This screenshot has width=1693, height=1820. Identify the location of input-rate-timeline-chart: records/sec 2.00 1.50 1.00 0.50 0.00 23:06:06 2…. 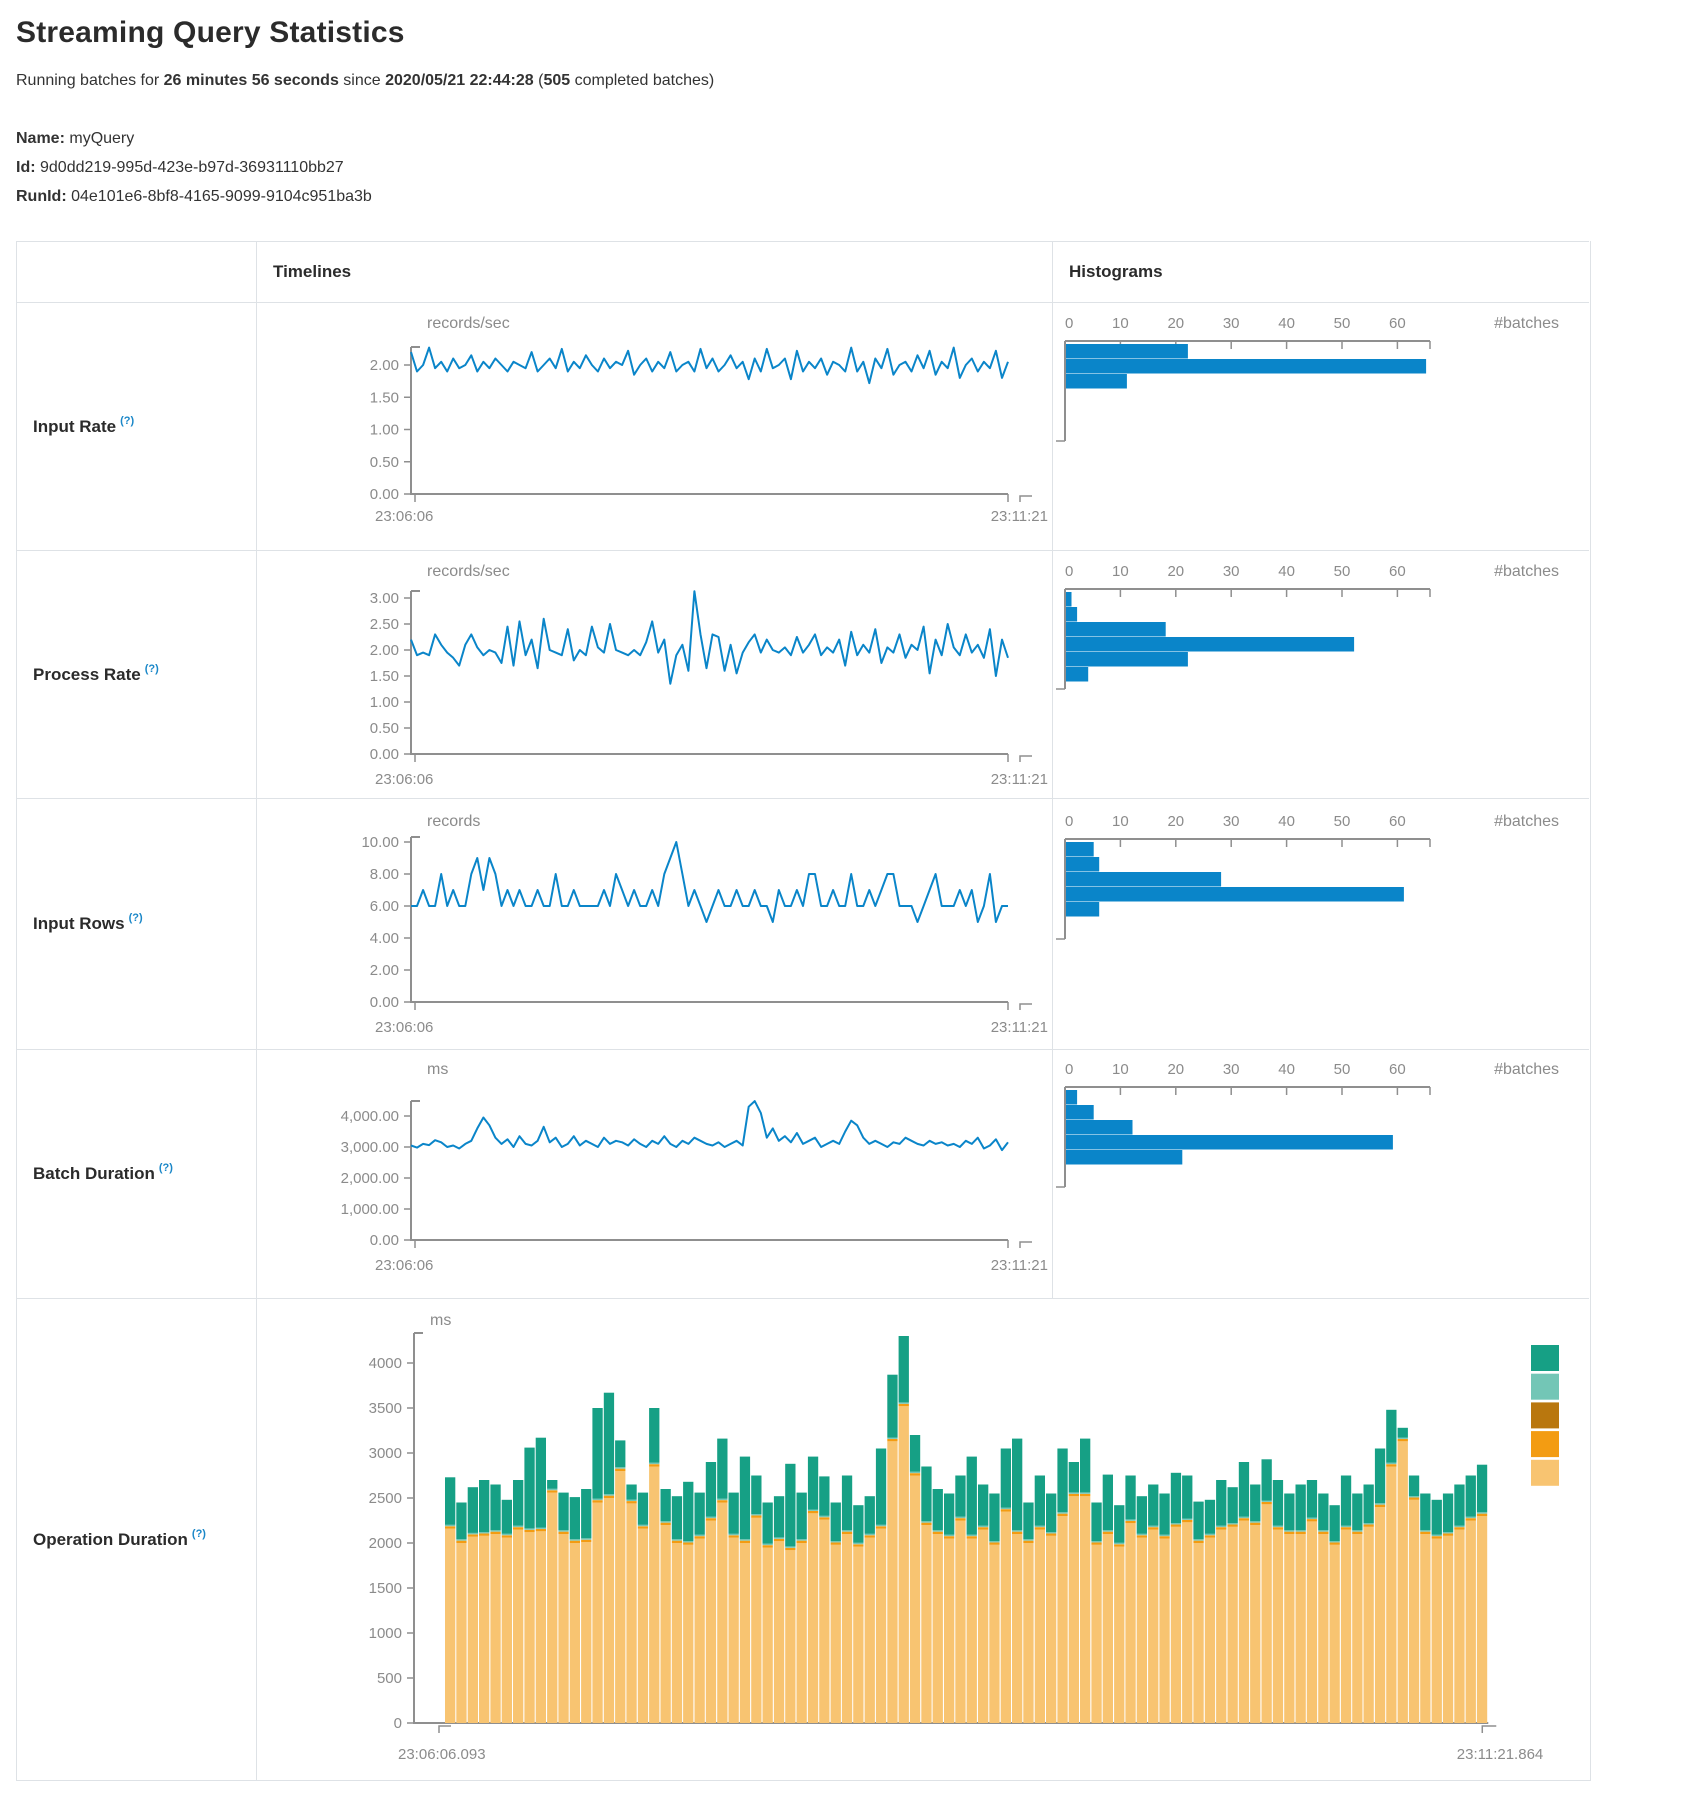
(709, 420).